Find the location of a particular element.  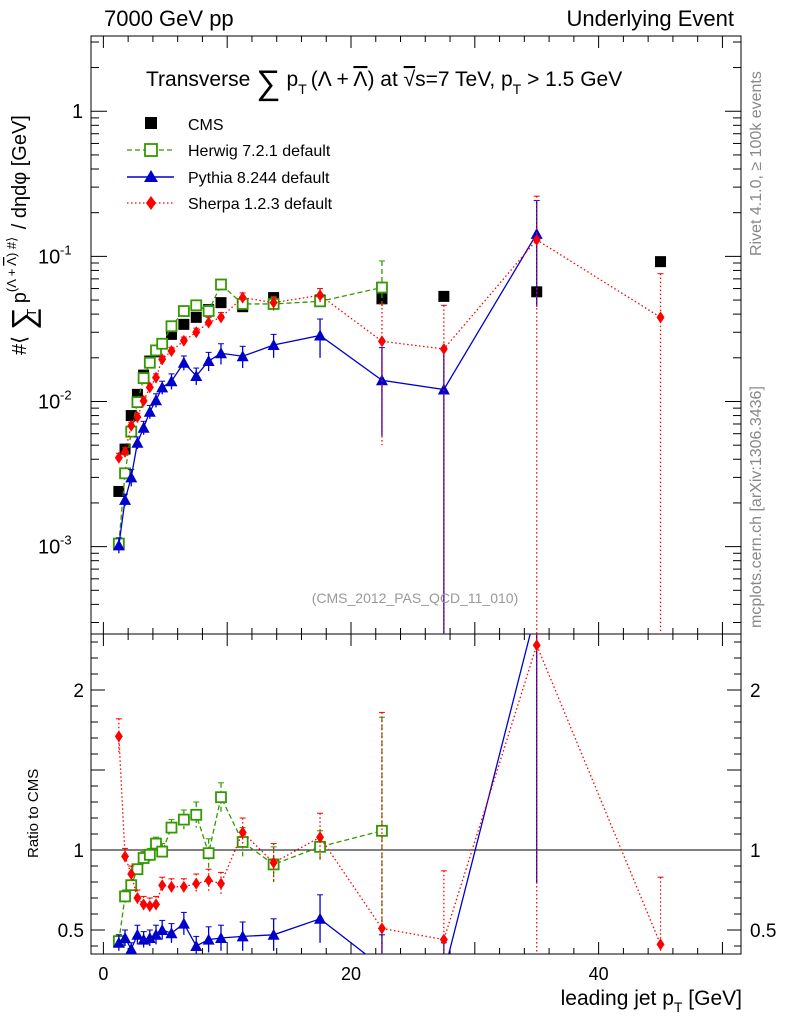

x-tick-label: 0 is located at coordinates (103, 974).